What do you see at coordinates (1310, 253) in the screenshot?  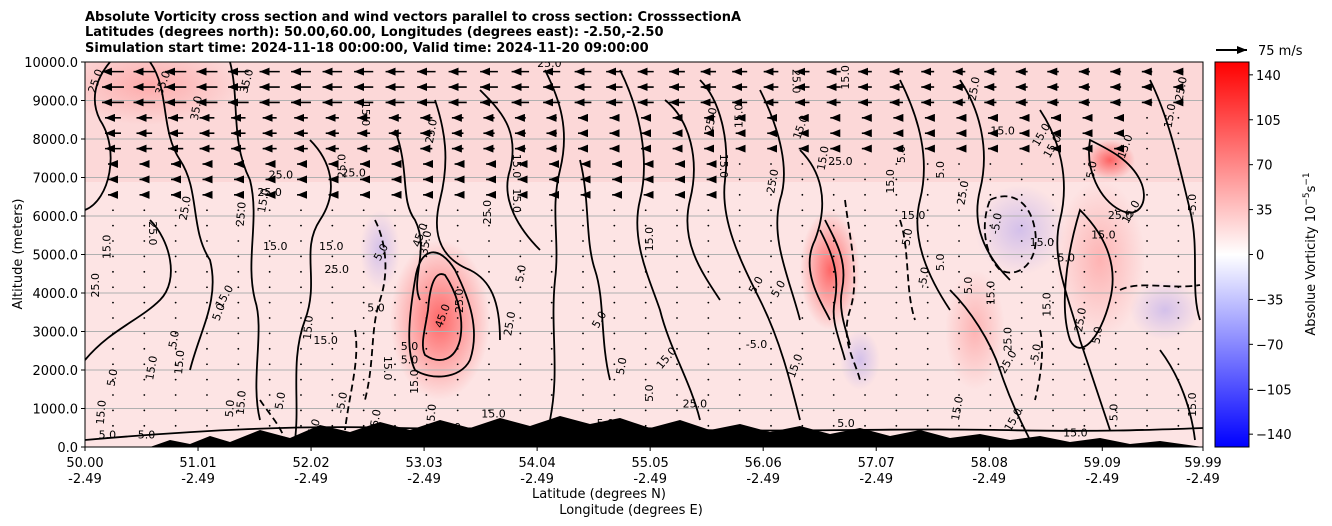 I see `colorbar-label: Absolue Vorticity 10−5s−1` at bounding box center [1310, 253].